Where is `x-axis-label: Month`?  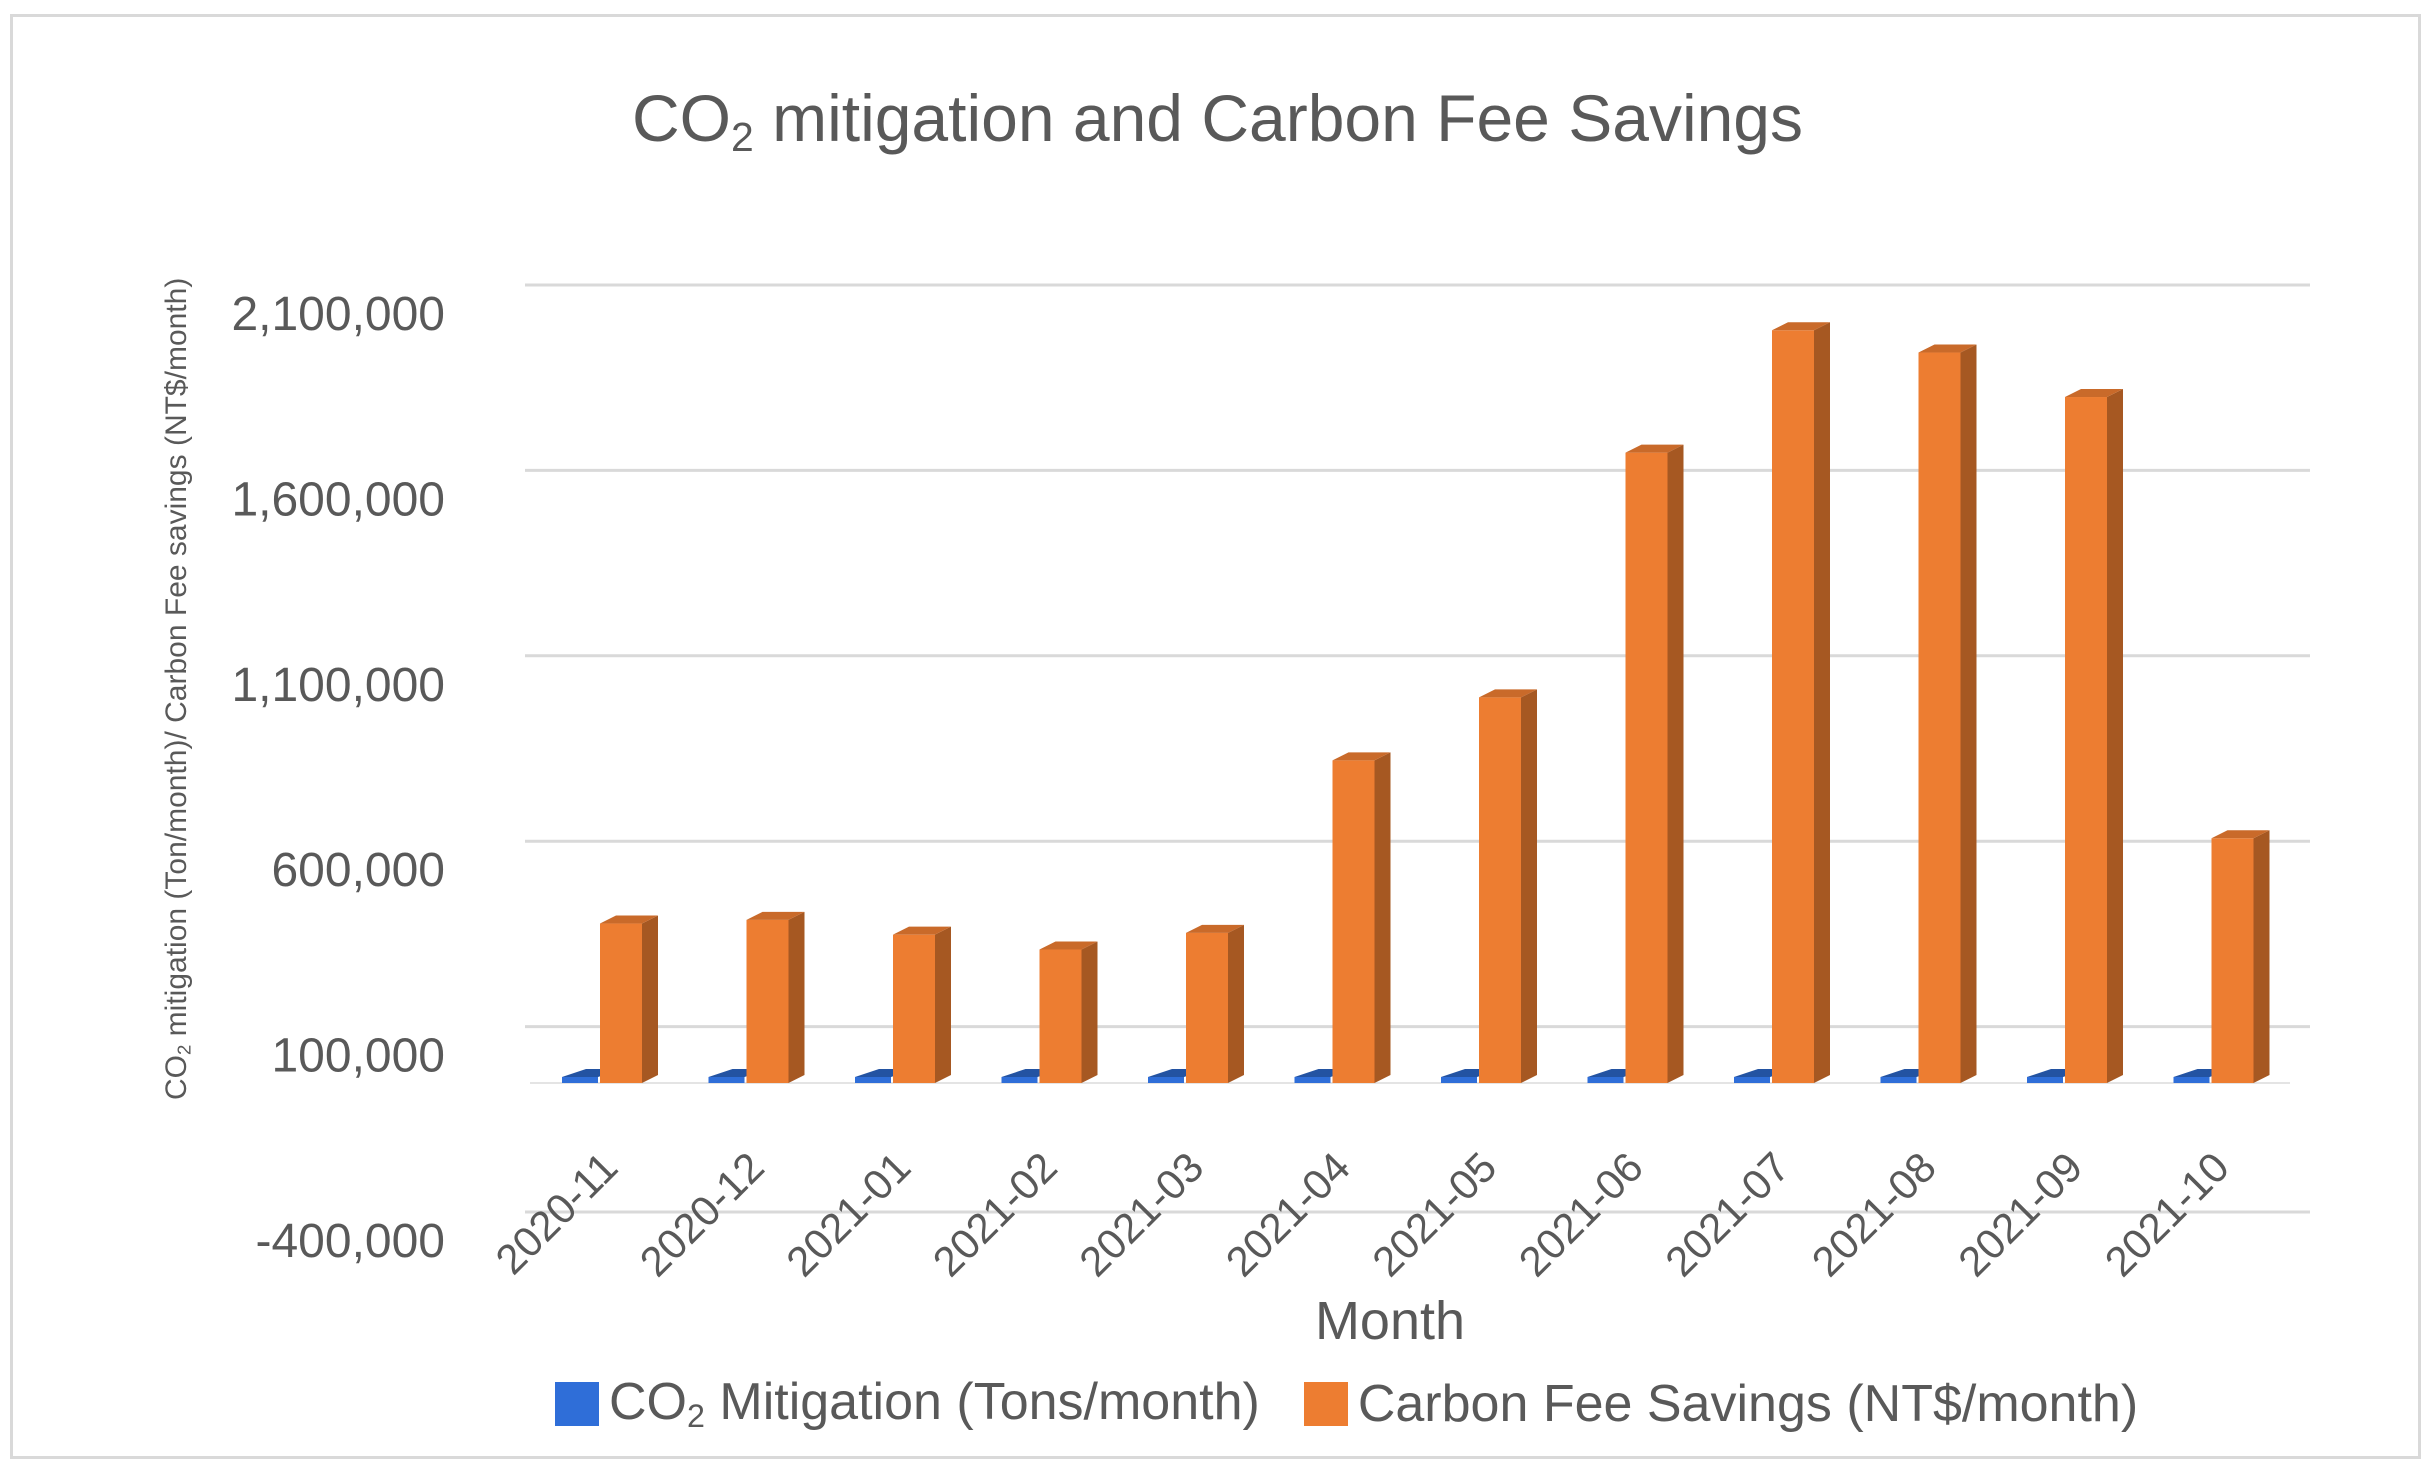
x-axis-label: Month is located at coordinates (1390, 1321).